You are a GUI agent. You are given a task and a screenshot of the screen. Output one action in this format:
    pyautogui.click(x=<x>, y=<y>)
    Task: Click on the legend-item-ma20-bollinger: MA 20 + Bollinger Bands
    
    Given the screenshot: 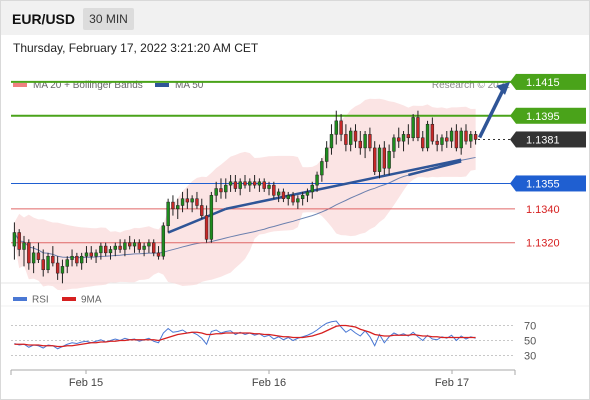 What is the action you would take?
    pyautogui.click(x=78, y=85)
    